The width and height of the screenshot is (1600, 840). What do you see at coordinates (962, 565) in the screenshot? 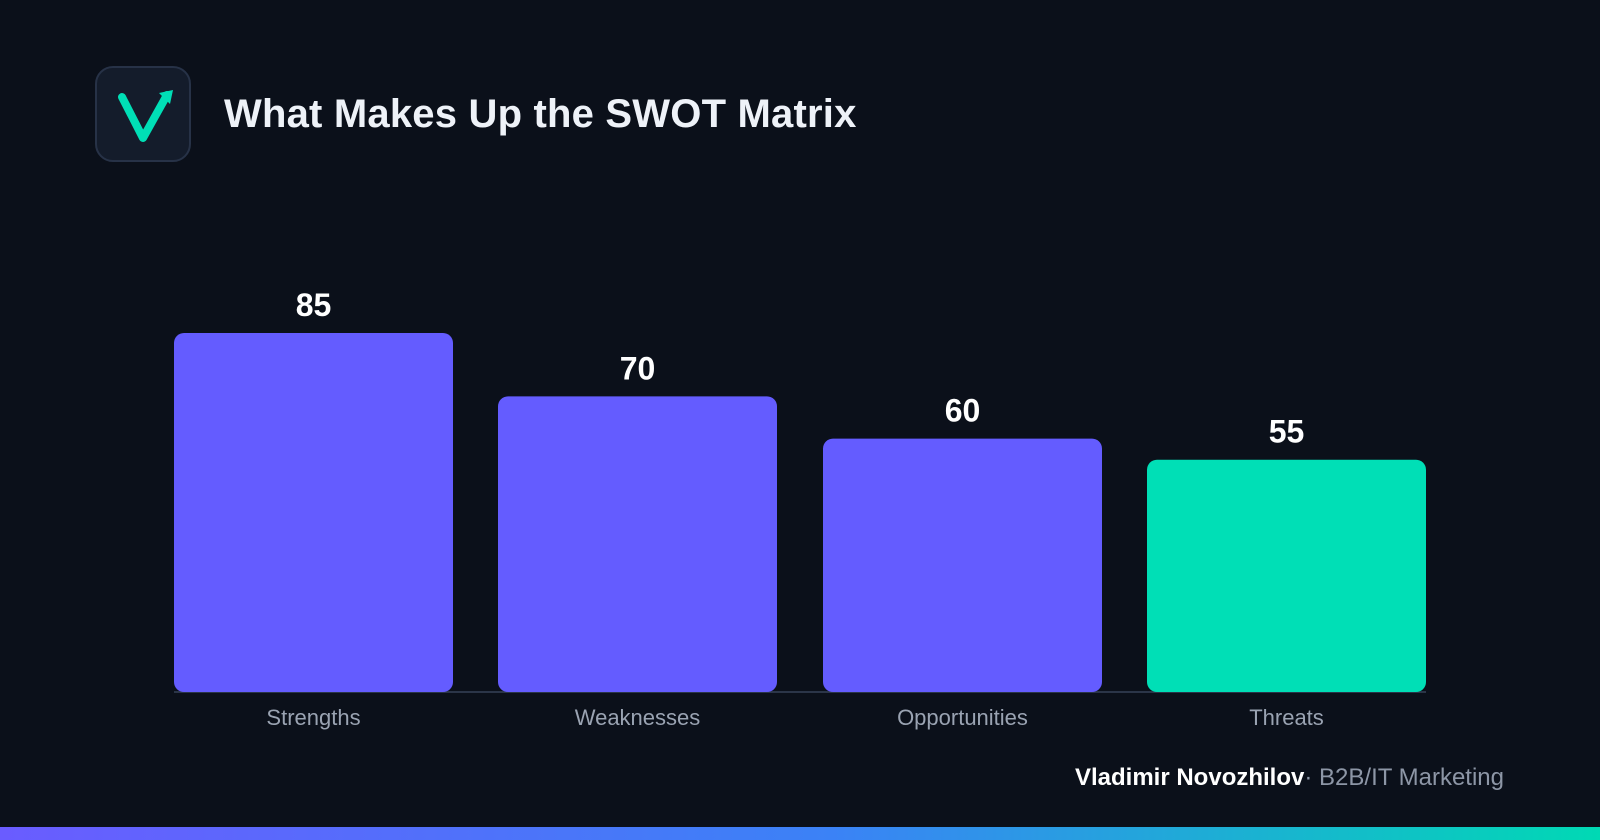
I see `bar-opportunities` at bounding box center [962, 565].